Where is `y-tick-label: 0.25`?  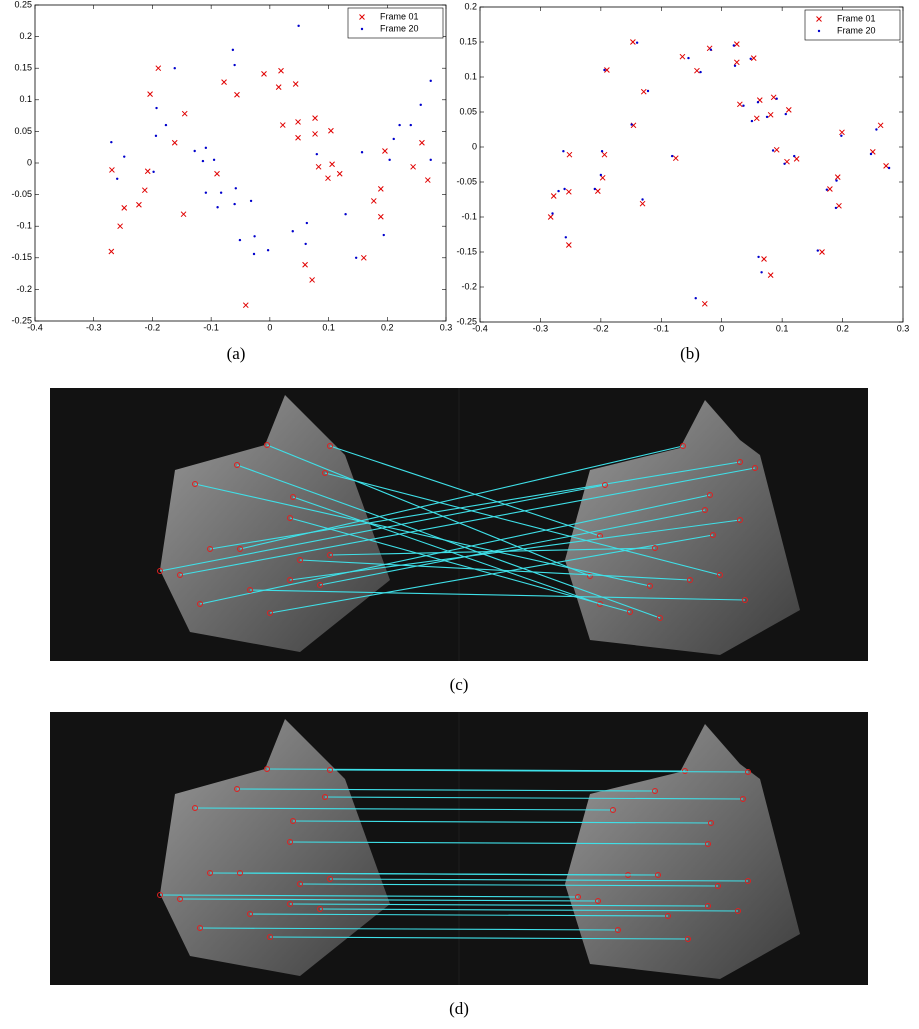 y-tick-label: 0.25 is located at coordinates (23, 4).